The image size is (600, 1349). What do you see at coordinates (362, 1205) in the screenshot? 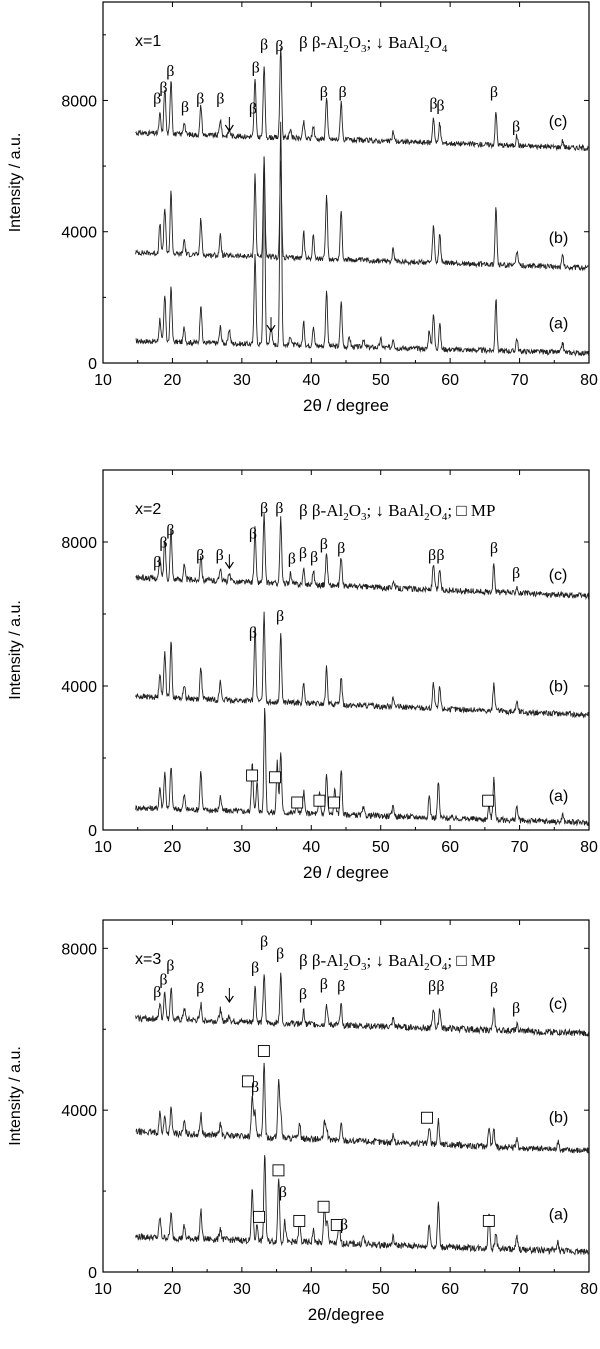
I see `series-trace-a` at bounding box center [362, 1205].